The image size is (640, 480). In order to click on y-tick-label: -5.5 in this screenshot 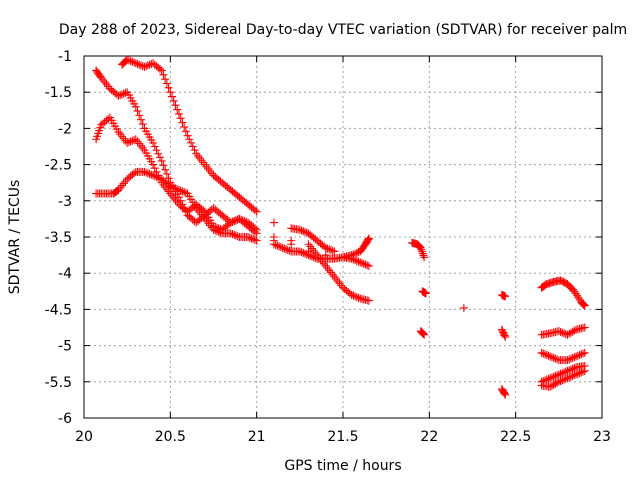, I will do `click(58, 383)`.